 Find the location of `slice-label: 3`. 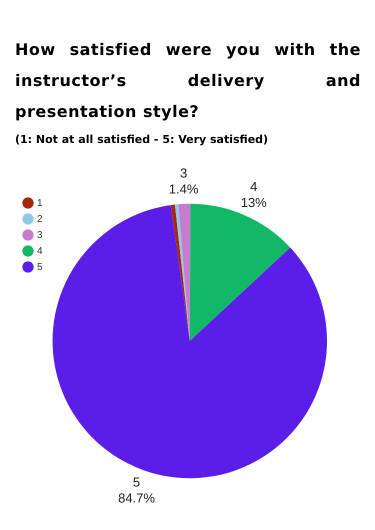

slice-label: 3 is located at coordinates (184, 172).